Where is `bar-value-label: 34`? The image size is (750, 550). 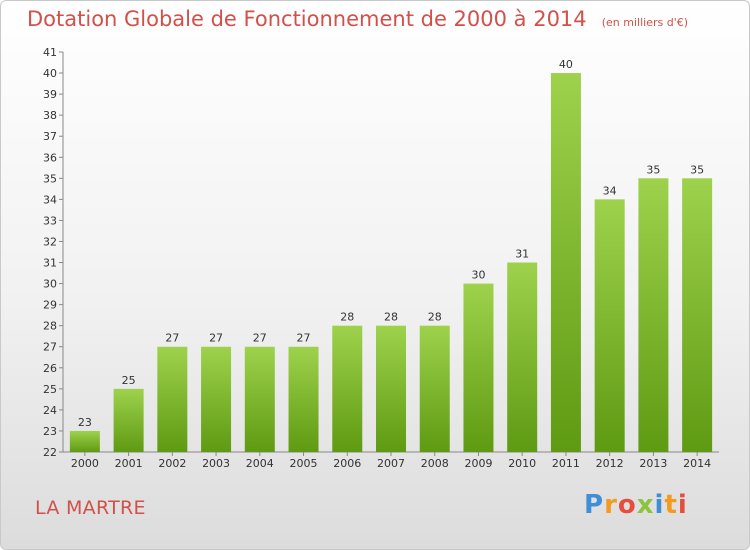
bar-value-label: 34 is located at coordinates (610, 190).